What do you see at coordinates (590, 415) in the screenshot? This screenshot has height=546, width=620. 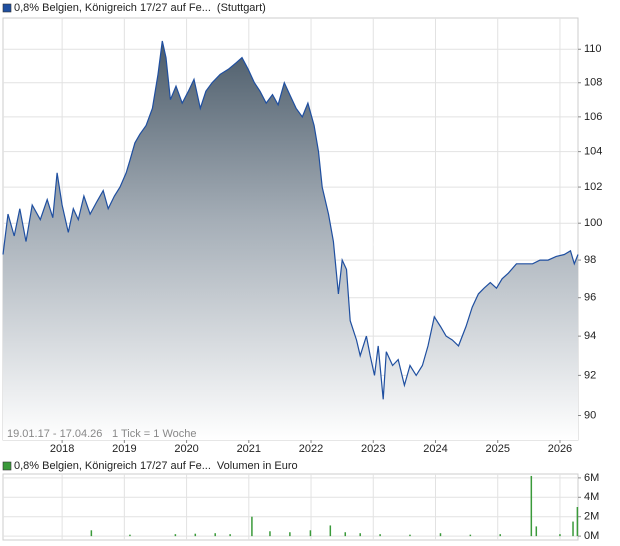 I see `y-tick-label: 90` at bounding box center [590, 415].